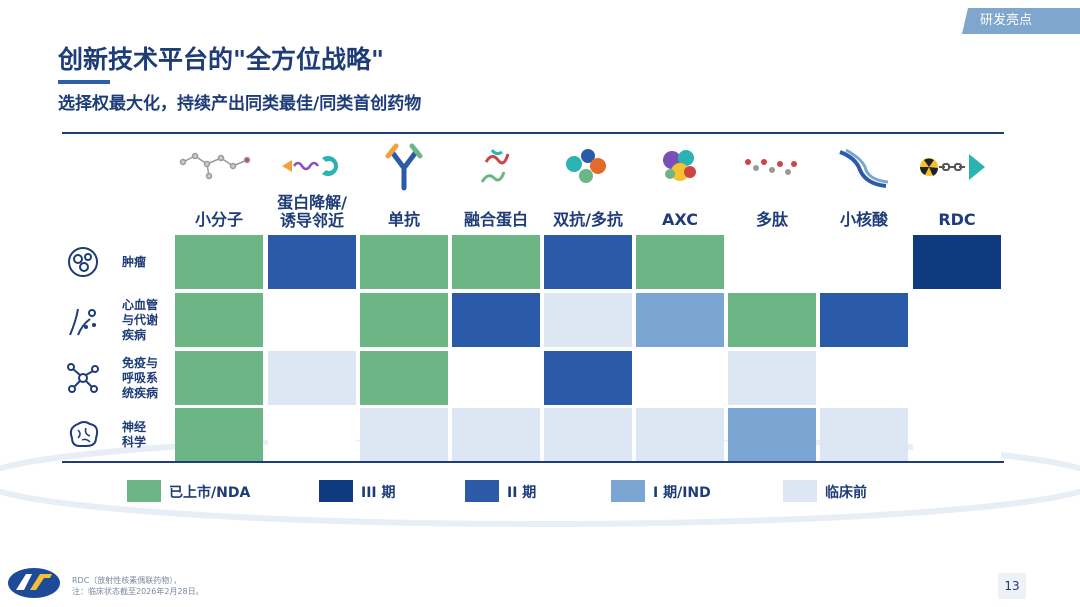 The height and width of the screenshot is (607, 1080). What do you see at coordinates (533, 462) in the screenshot?
I see `table-bottom-rule` at bounding box center [533, 462].